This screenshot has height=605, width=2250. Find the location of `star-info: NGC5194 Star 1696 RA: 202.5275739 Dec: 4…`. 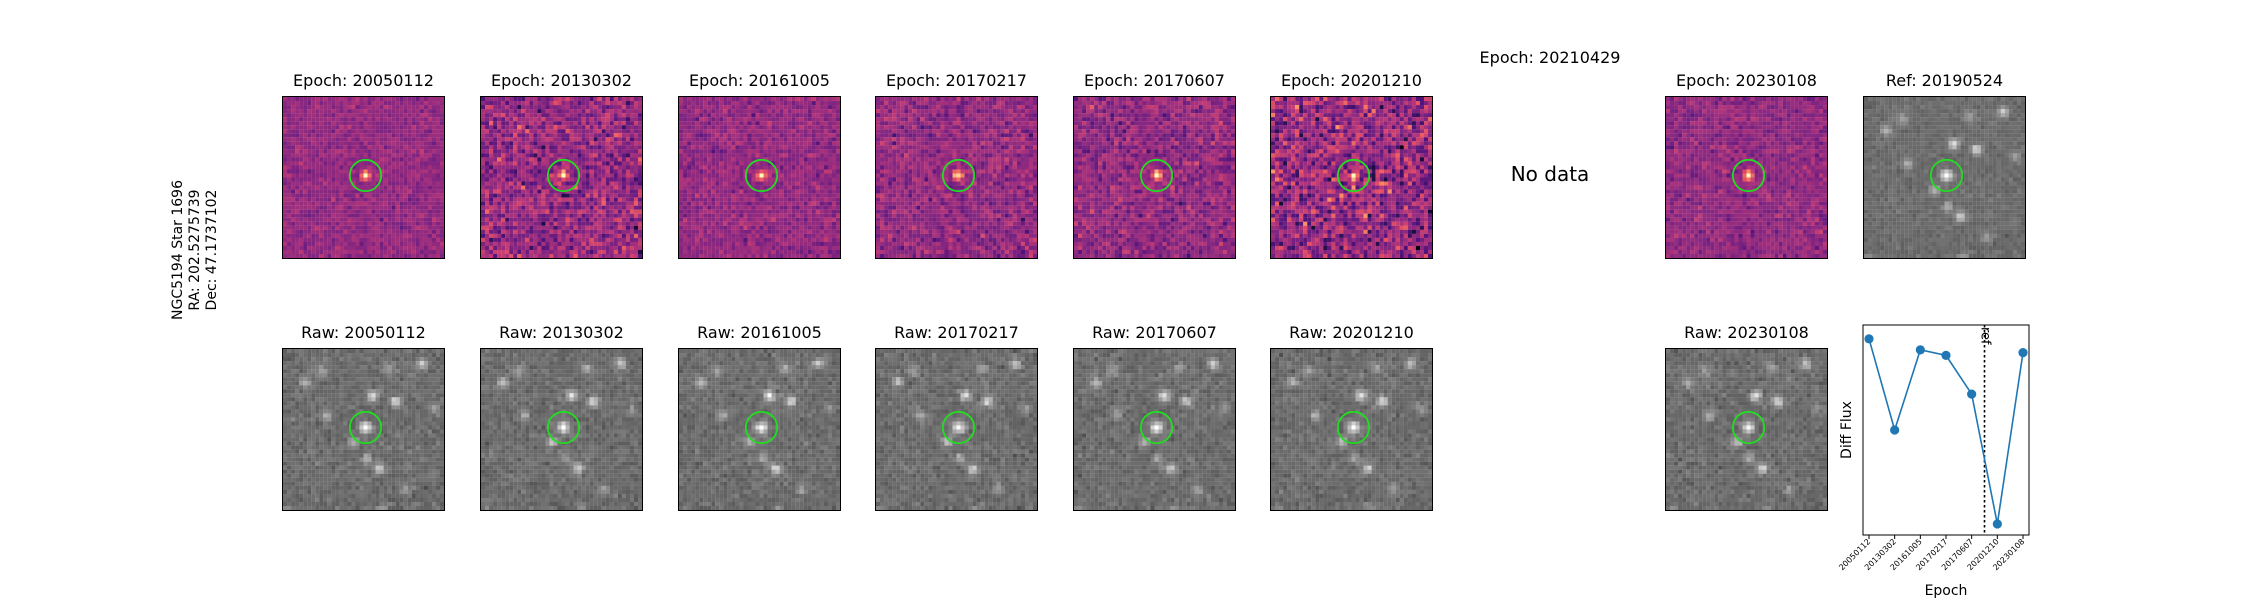

star-info: NGC5194 Star 1696 RA: 202.5275739 Dec: 4… is located at coordinates (200, 250).